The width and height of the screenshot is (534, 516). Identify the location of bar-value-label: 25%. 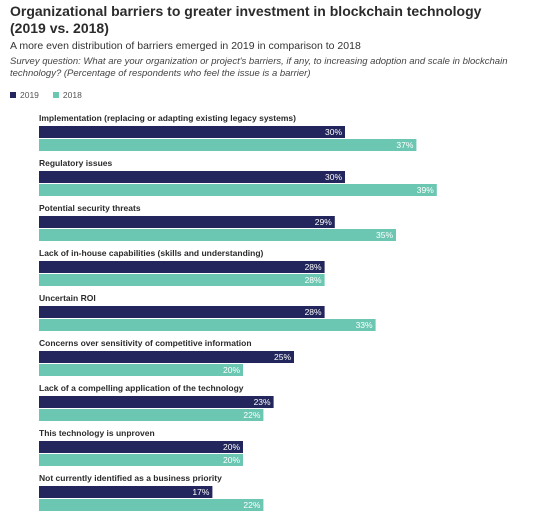
(282, 357).